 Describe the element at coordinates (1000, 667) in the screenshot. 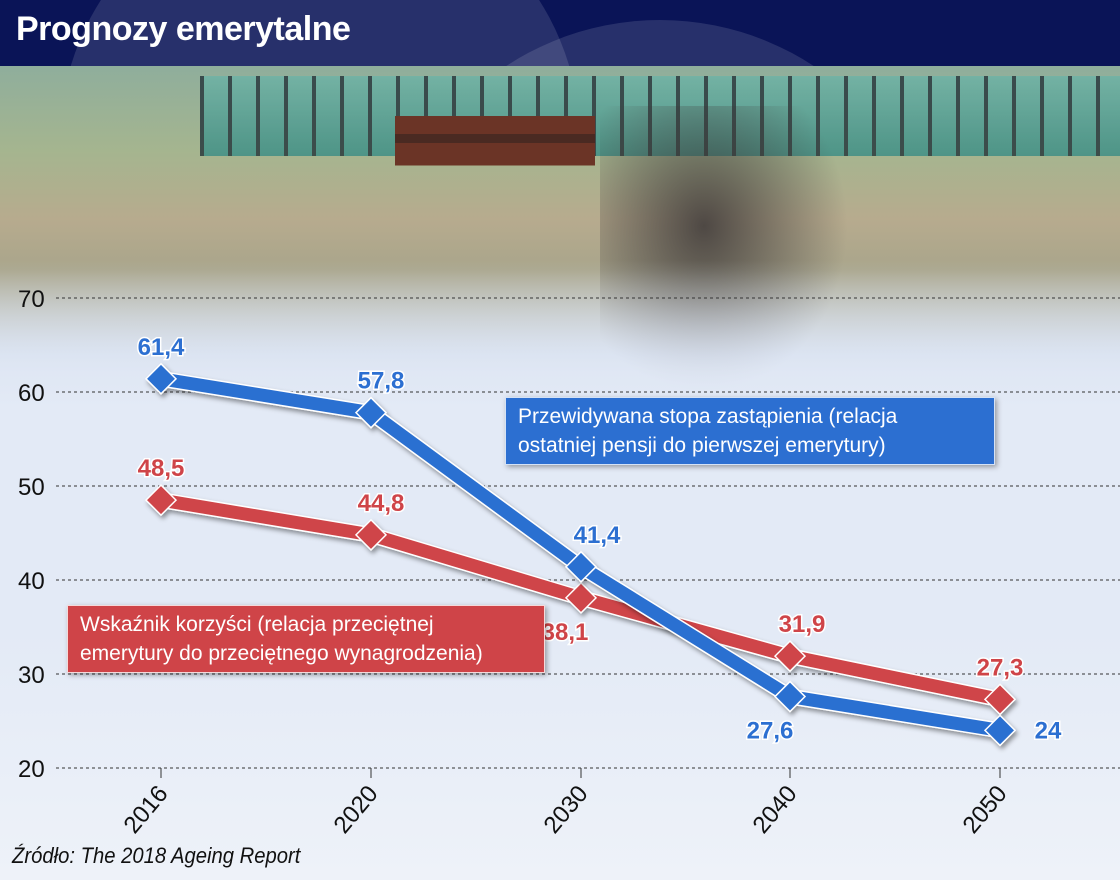

I see `data-label: 27,3` at that location.